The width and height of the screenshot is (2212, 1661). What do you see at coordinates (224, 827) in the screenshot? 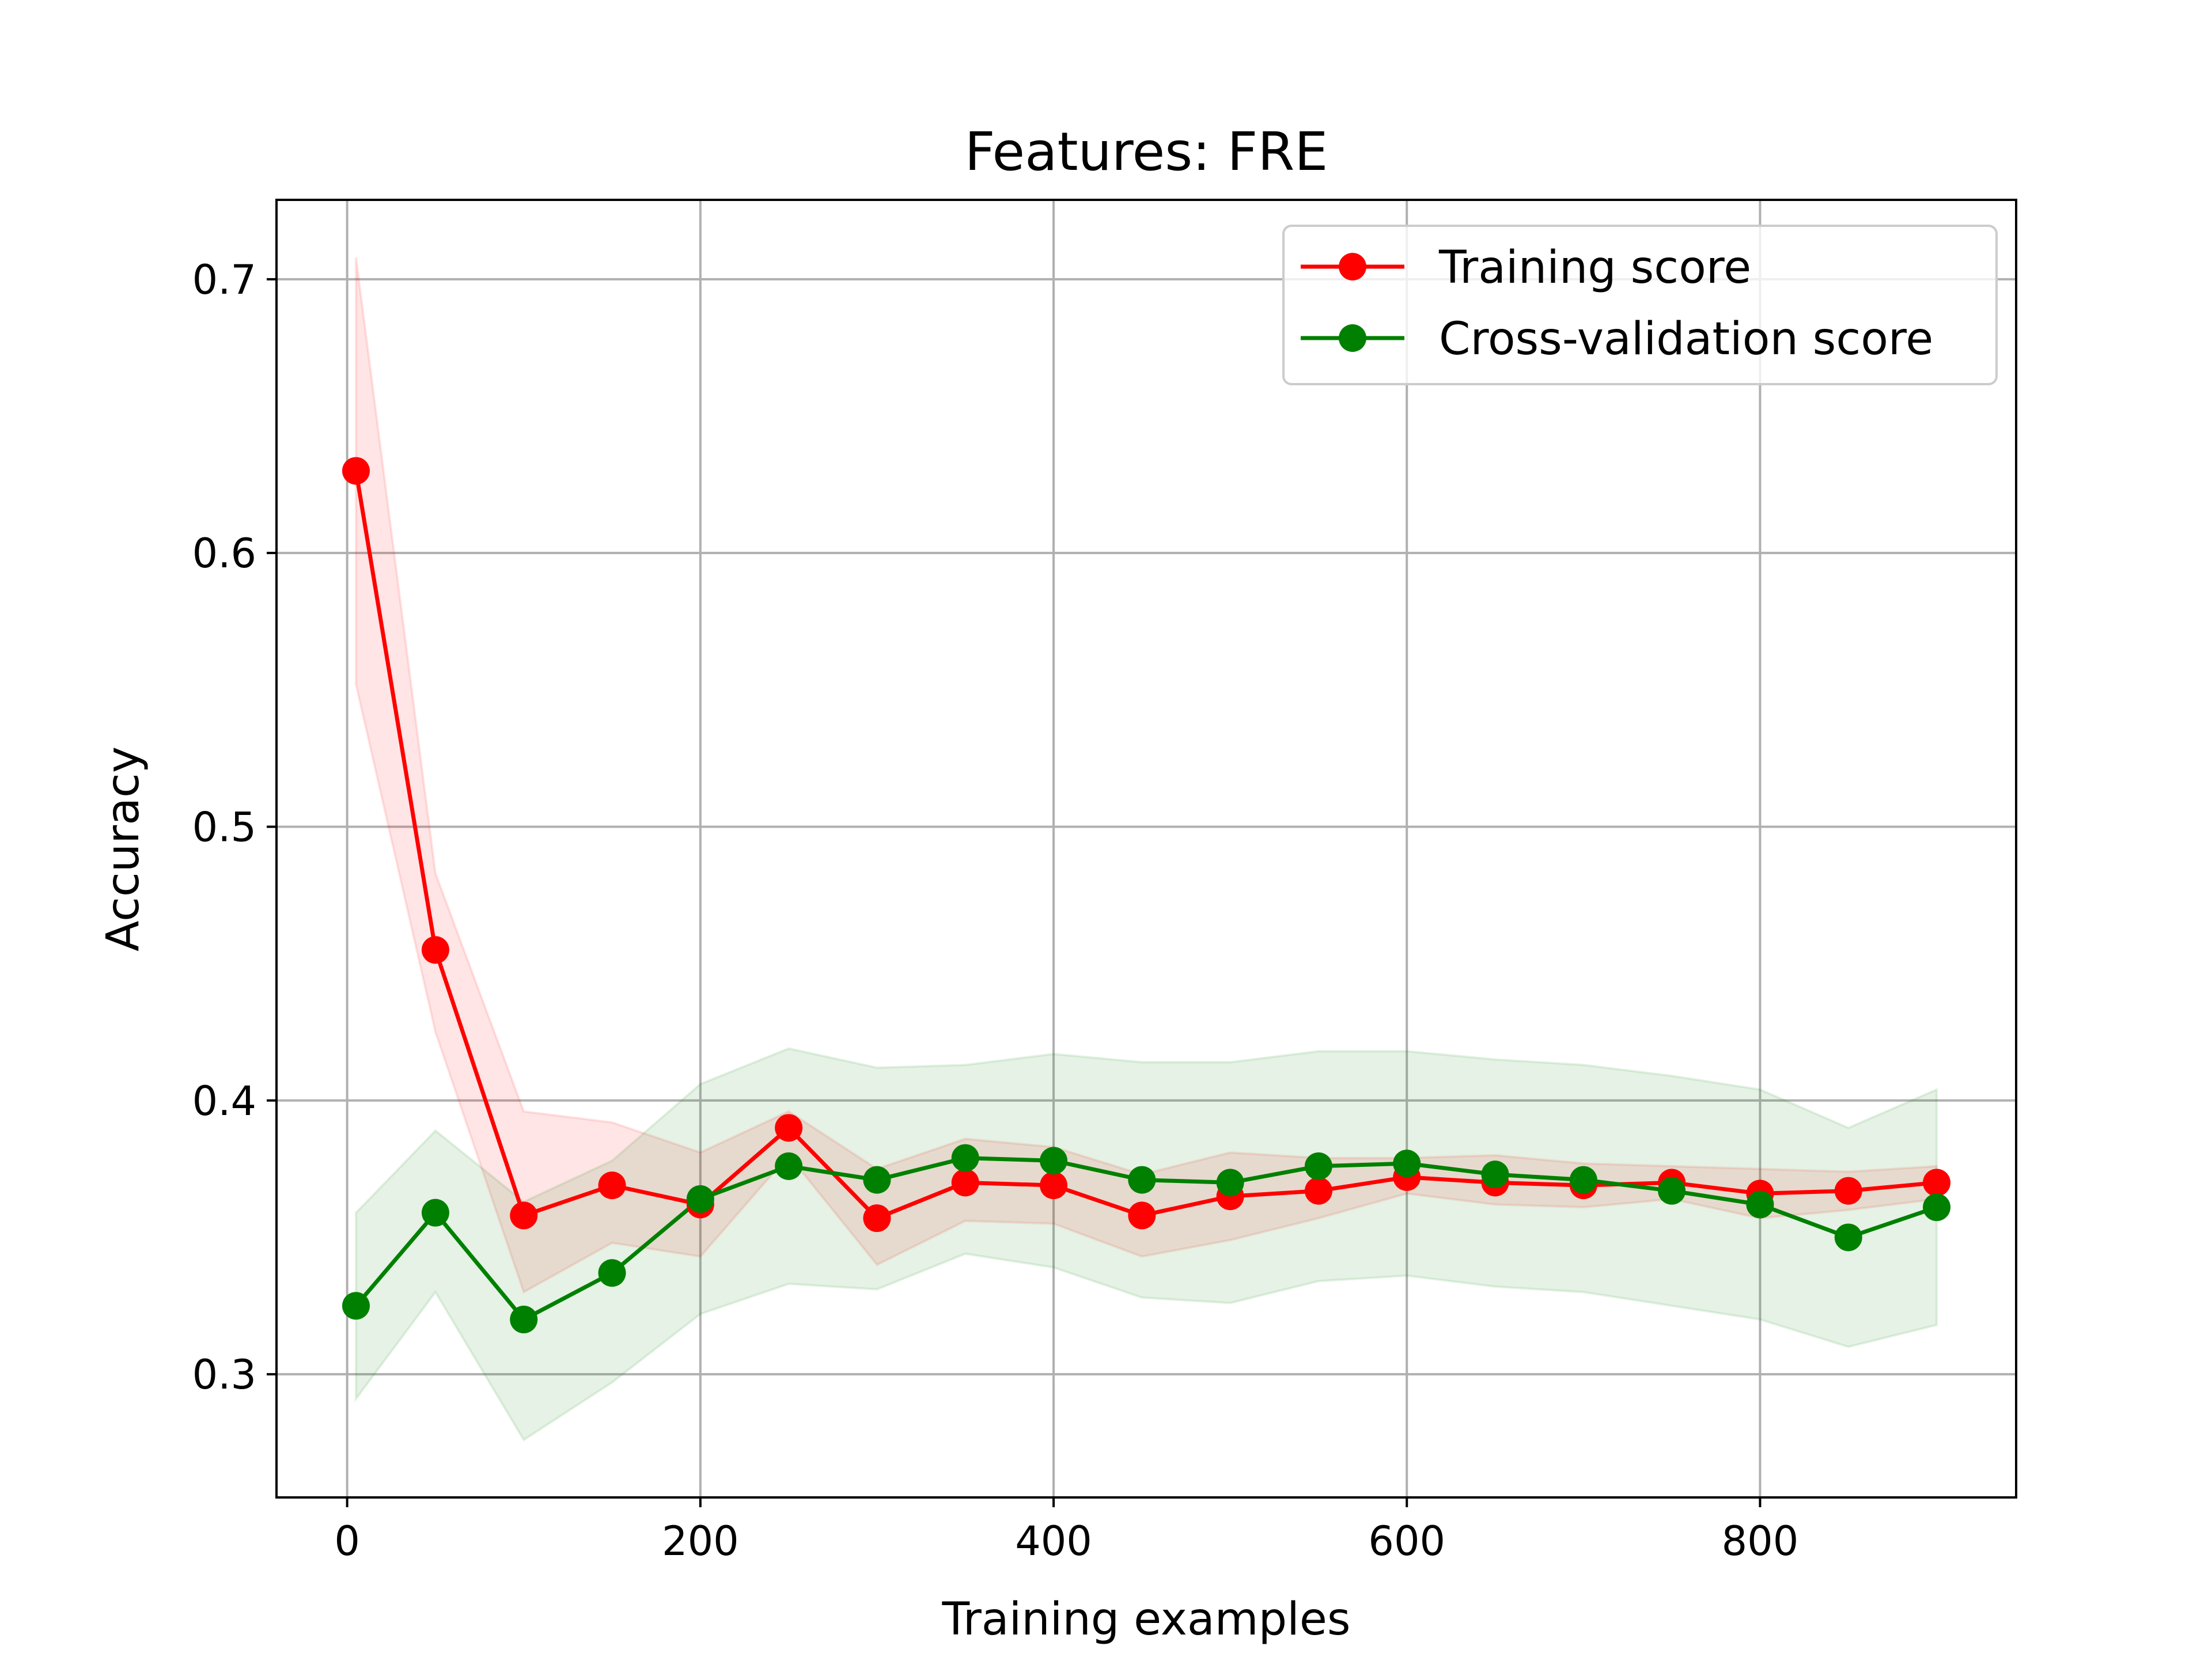
I see `y-tick-label: 0.5` at bounding box center [224, 827].